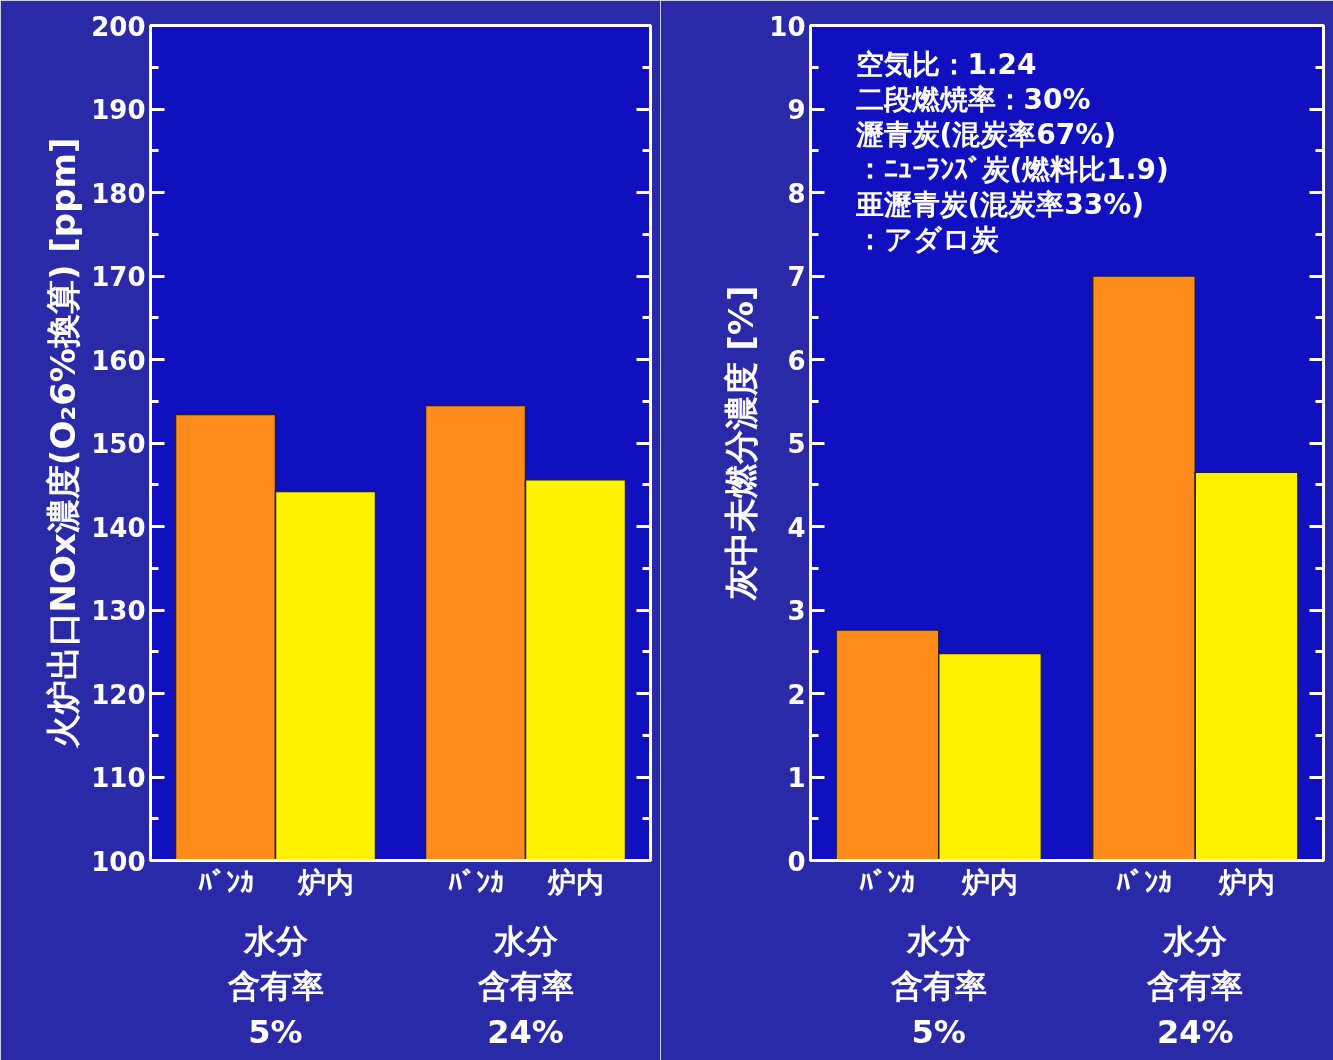 This screenshot has width=1333, height=1060. What do you see at coordinates (118, 26) in the screenshot?
I see `y-tick-label: 200` at bounding box center [118, 26].